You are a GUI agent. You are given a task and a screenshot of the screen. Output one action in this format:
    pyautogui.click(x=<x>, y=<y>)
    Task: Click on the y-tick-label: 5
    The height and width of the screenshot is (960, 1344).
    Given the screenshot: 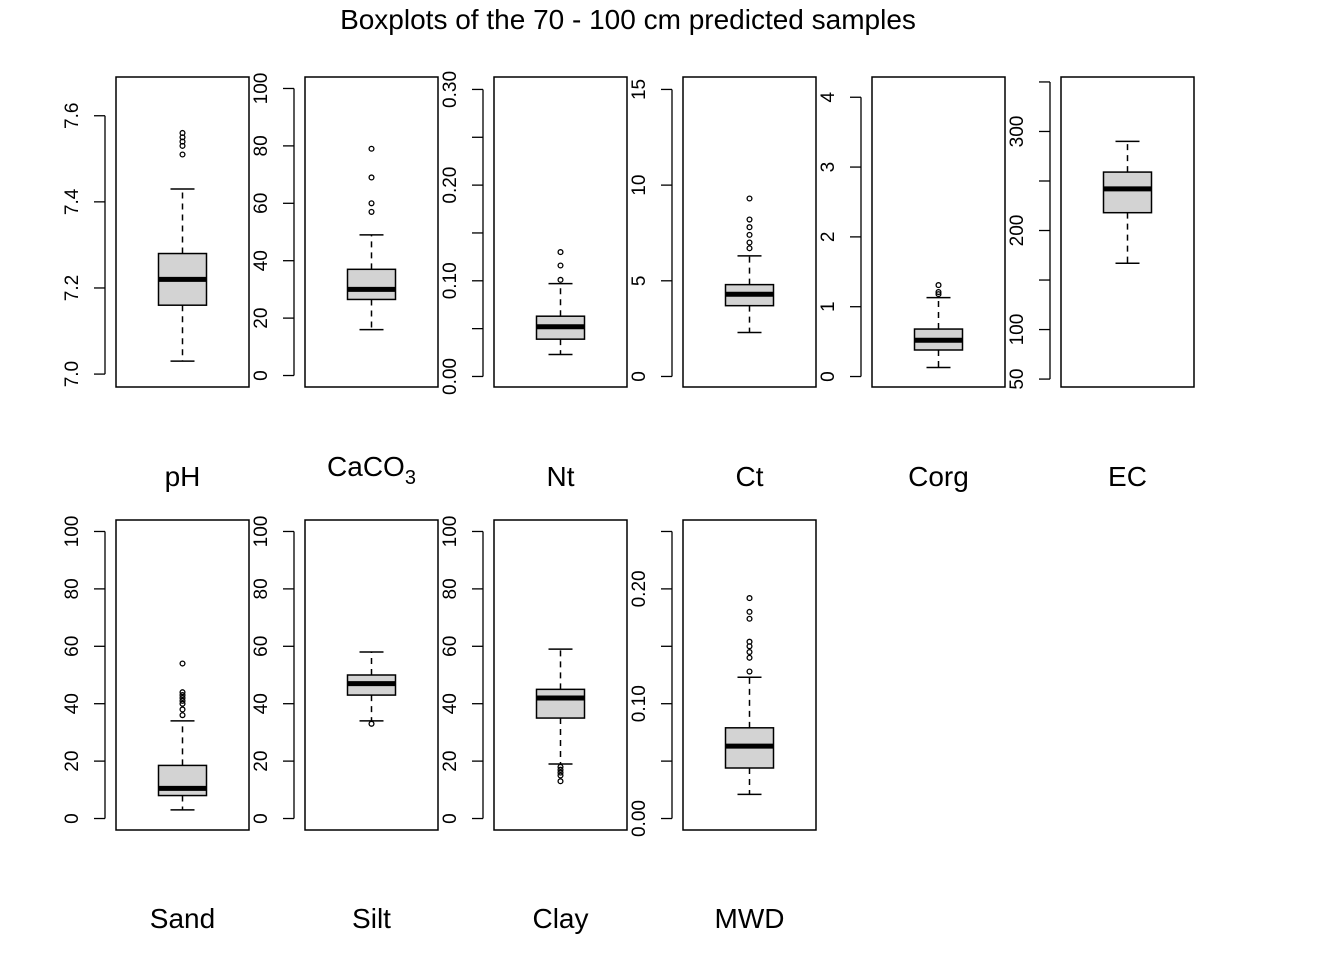 What is the action you would take?
    pyautogui.click(x=639, y=281)
    